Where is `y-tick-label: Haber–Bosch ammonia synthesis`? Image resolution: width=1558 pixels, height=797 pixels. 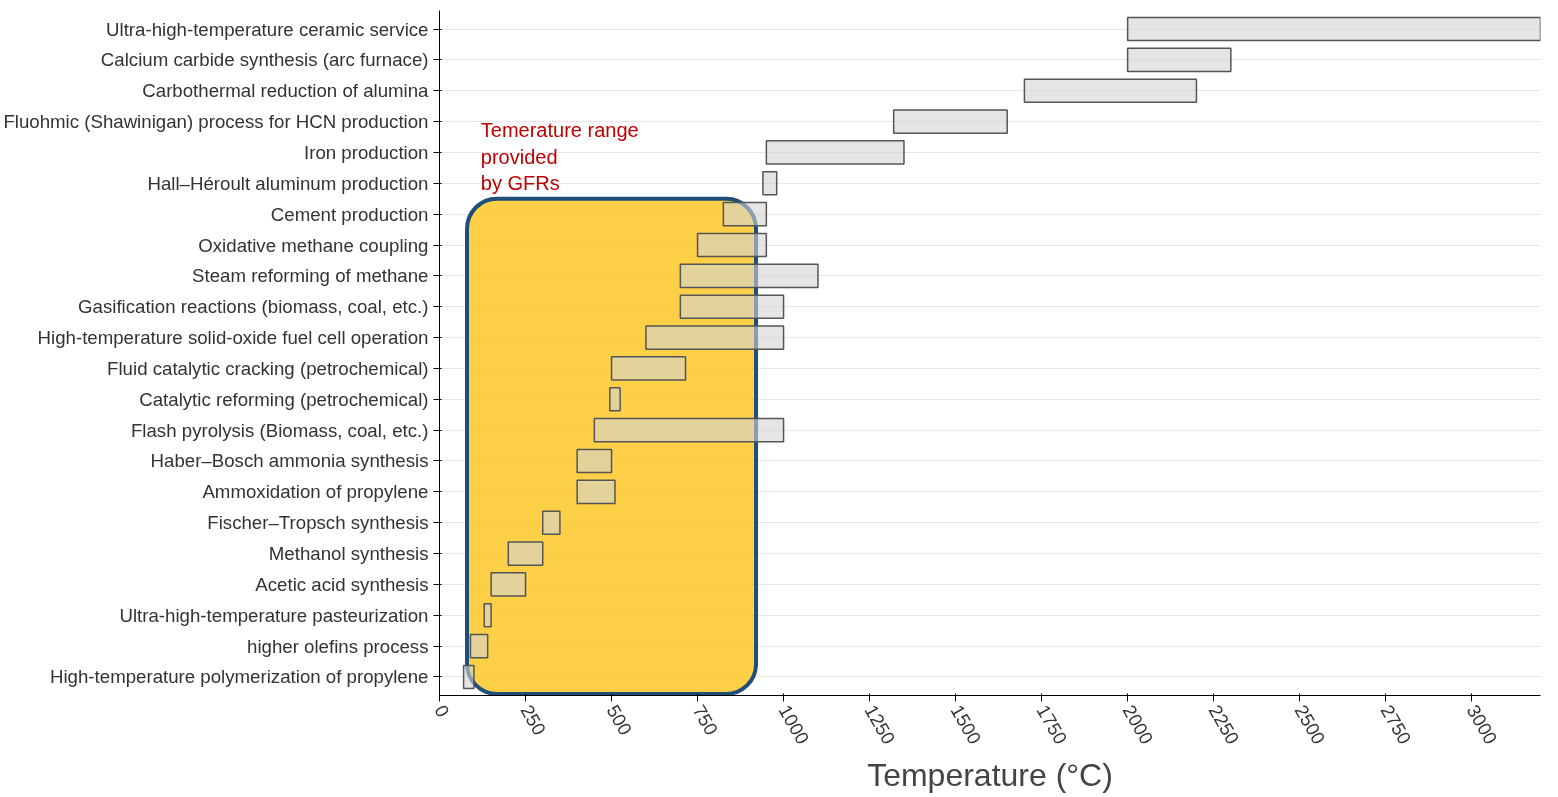
y-tick-label: Haber–Bosch ammonia synthesis is located at coordinates (289, 461).